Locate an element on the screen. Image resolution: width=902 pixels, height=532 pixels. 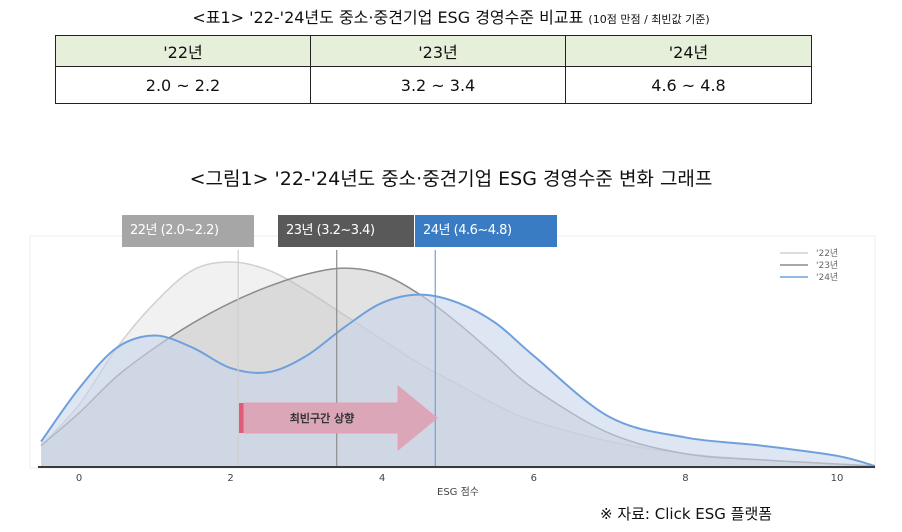
table-title-main: <표1> '22-'24년도 중소·중견기업 ESG 경영수준 비교표 is located at coordinates (388, 17).